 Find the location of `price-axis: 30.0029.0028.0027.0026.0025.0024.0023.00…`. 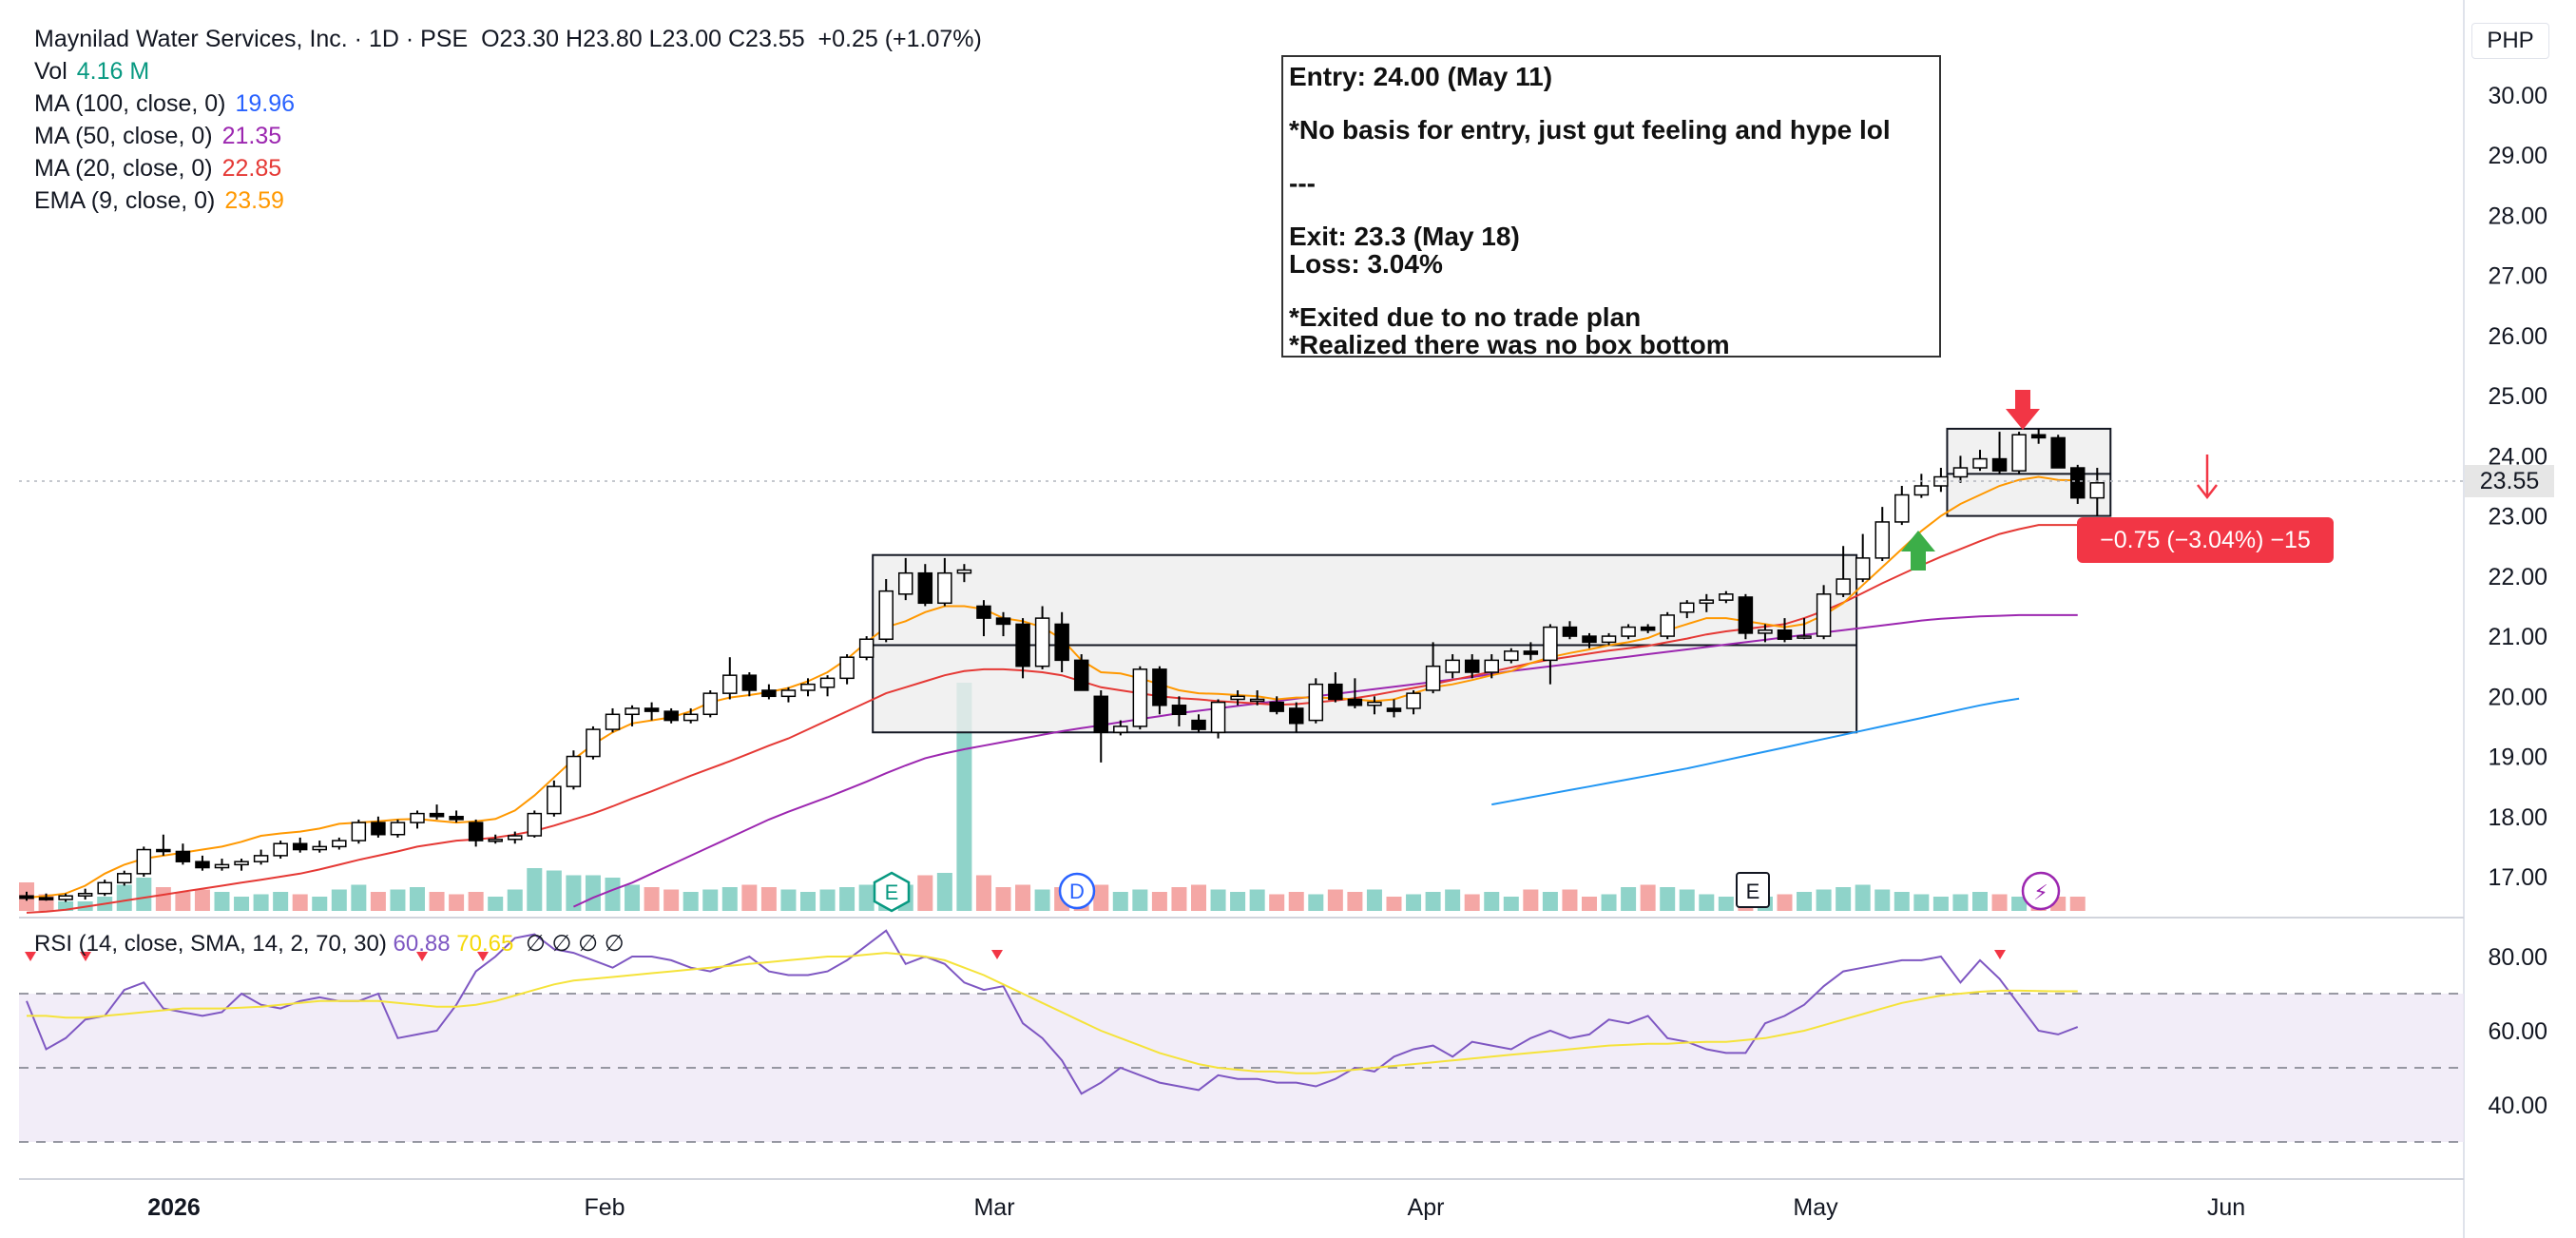

price-axis: 30.0029.0028.0027.0026.0025.0024.0023.00… is located at coordinates (2517, 487).